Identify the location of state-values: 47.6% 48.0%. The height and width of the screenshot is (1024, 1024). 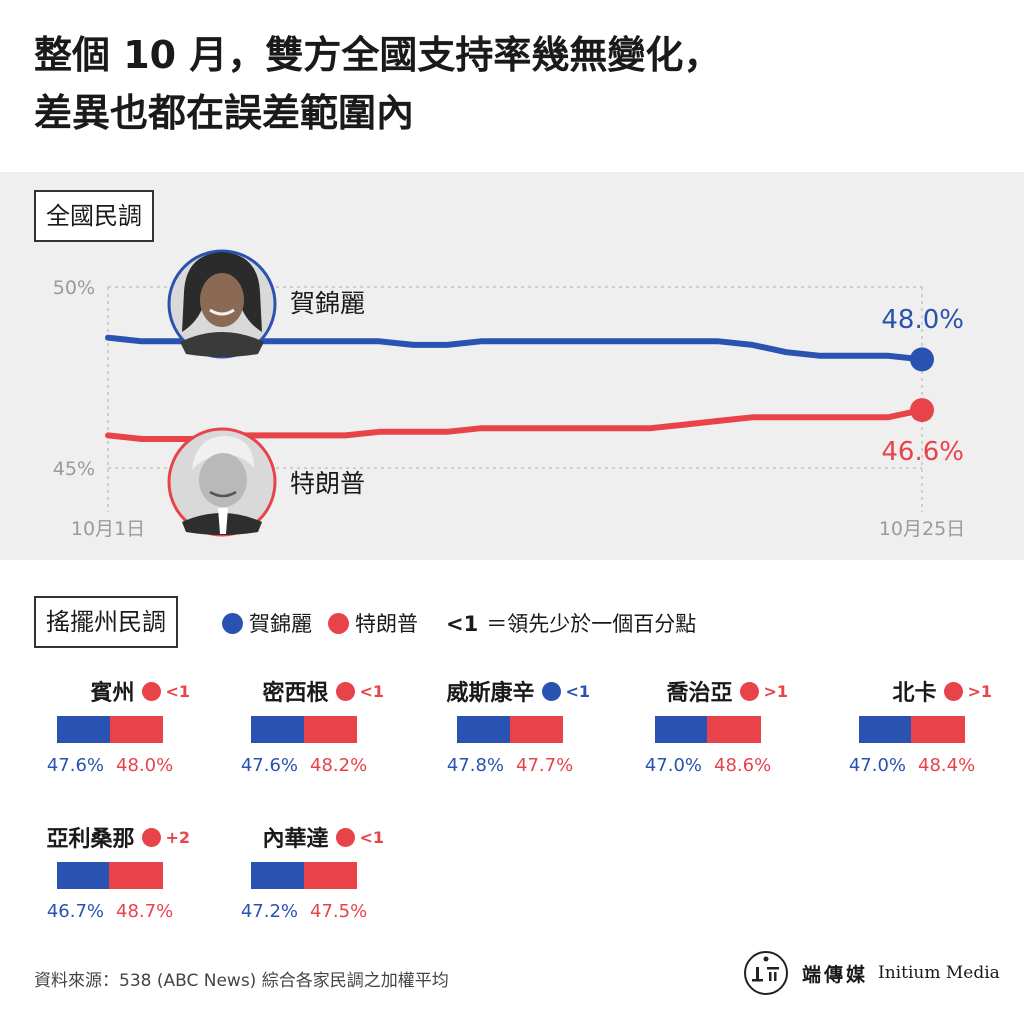
(110, 766).